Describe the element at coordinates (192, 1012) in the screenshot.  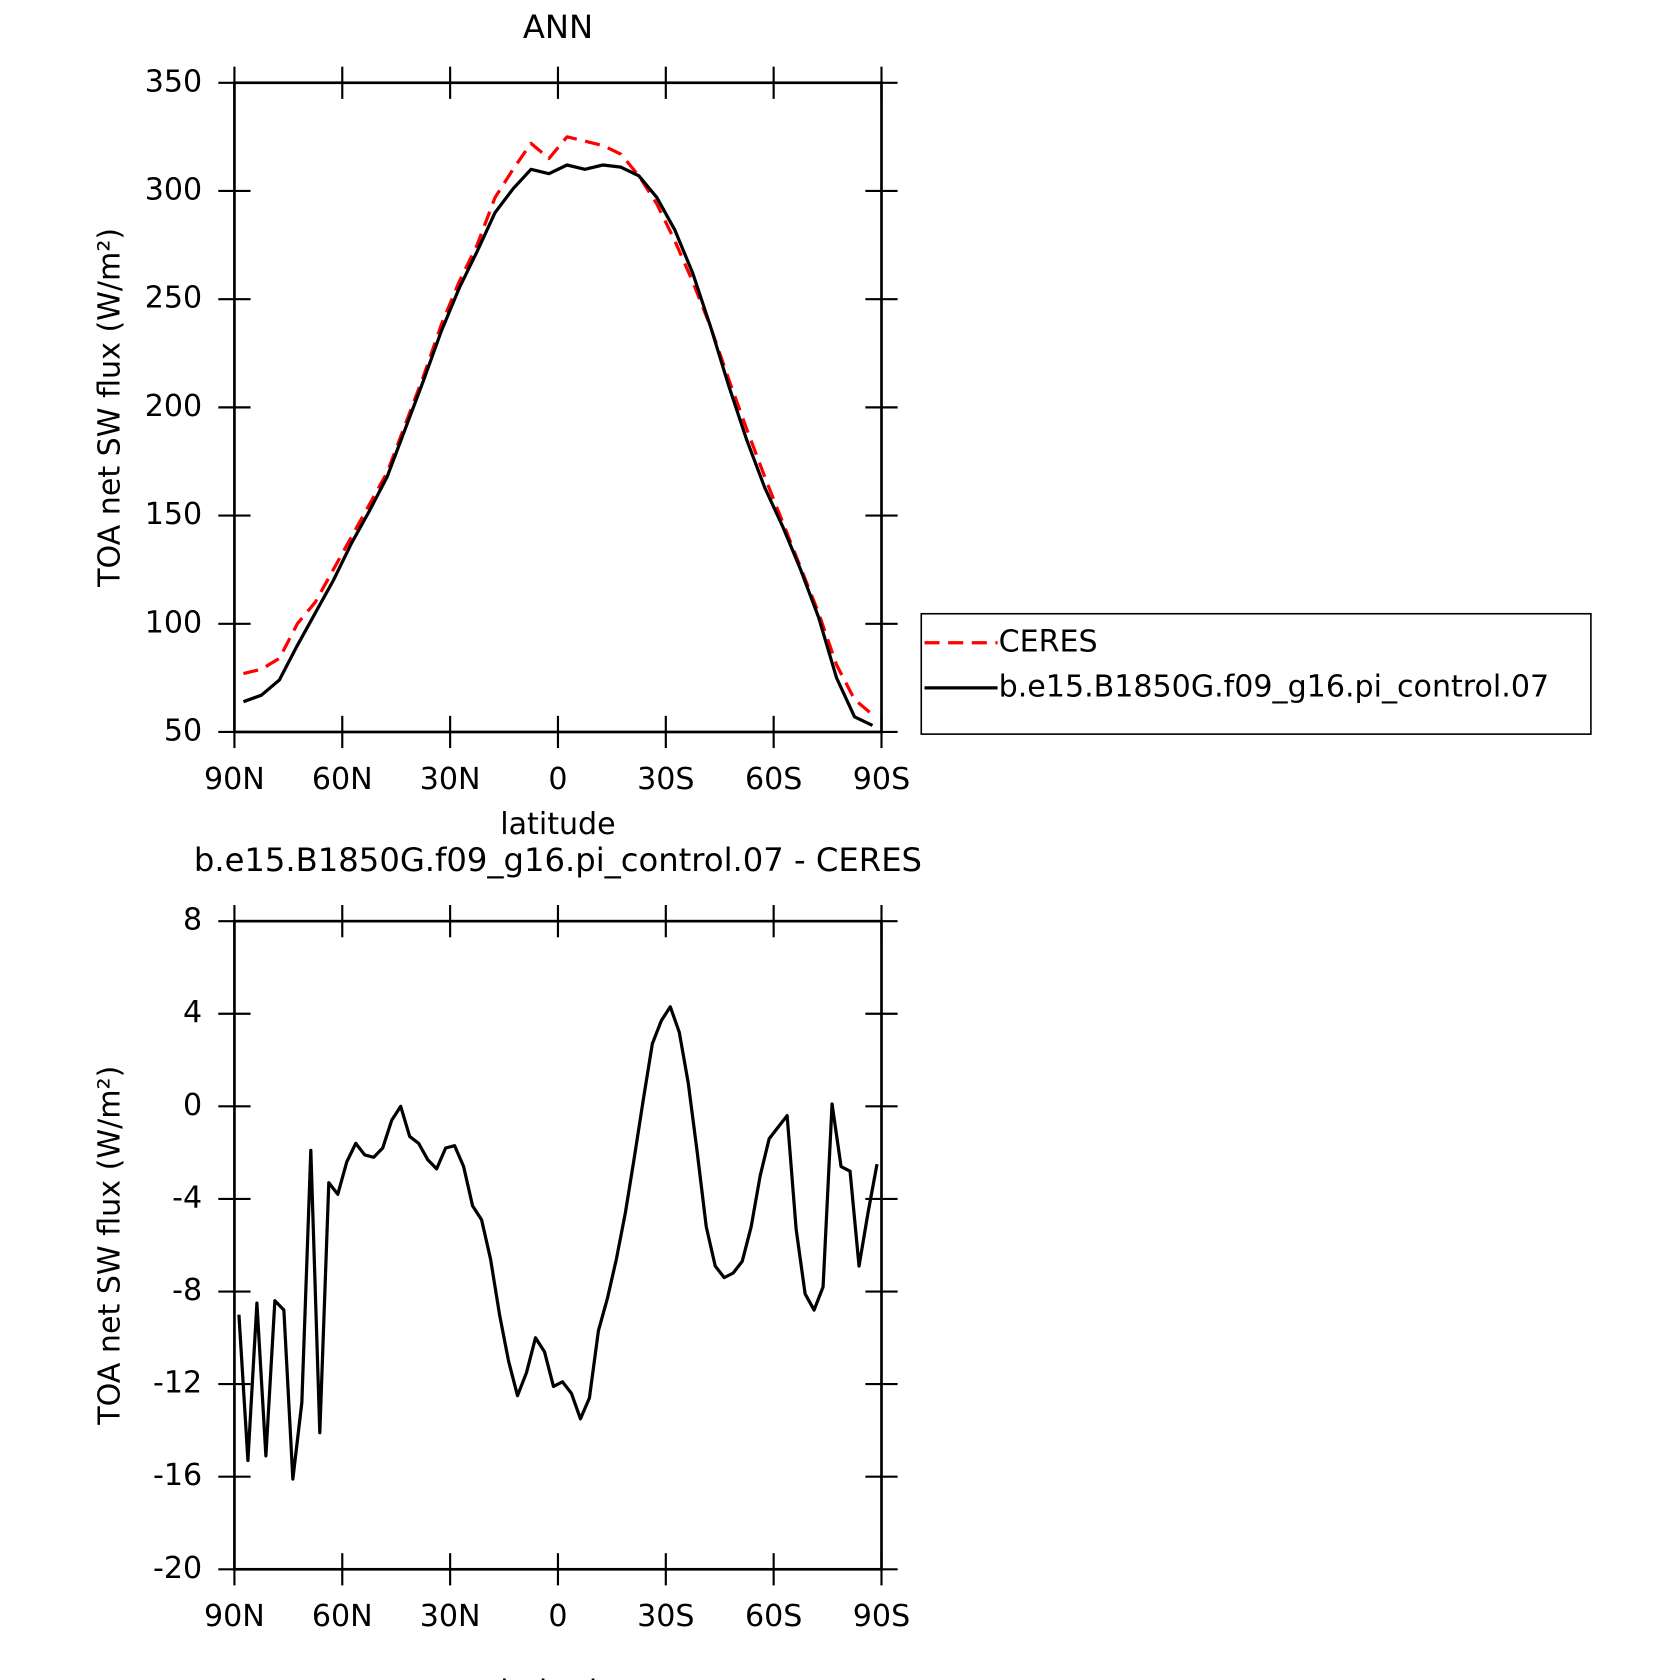
I see `y-tick-label: 4` at that location.